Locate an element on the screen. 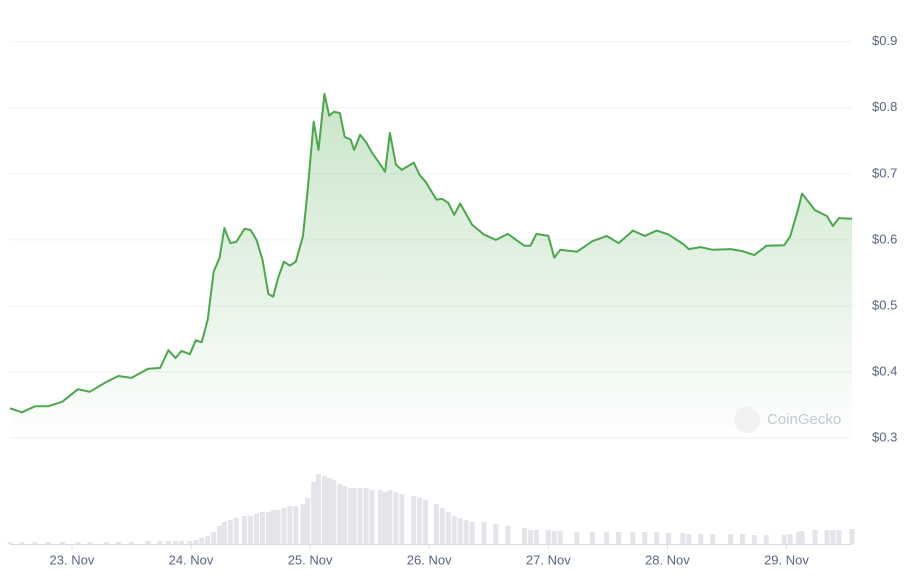  x-tick-label: 29. Nov is located at coordinates (786, 559).